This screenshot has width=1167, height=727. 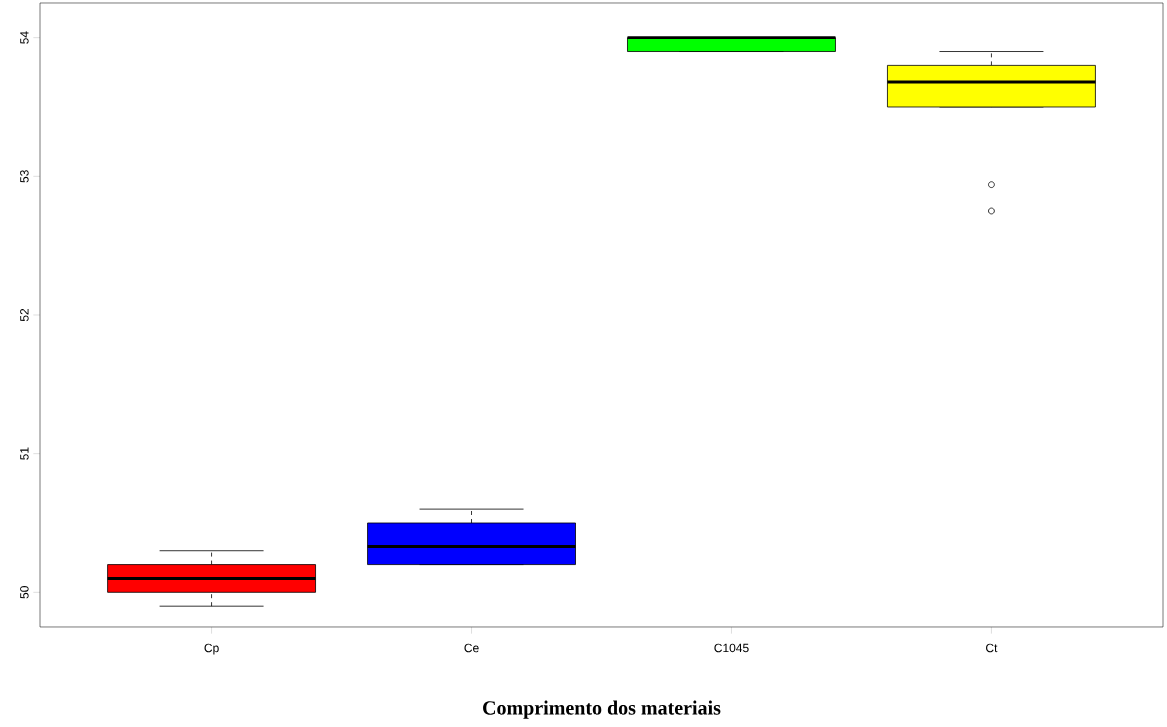 What do you see at coordinates (24, 453) in the screenshot?
I see `y-tick-label: 51` at bounding box center [24, 453].